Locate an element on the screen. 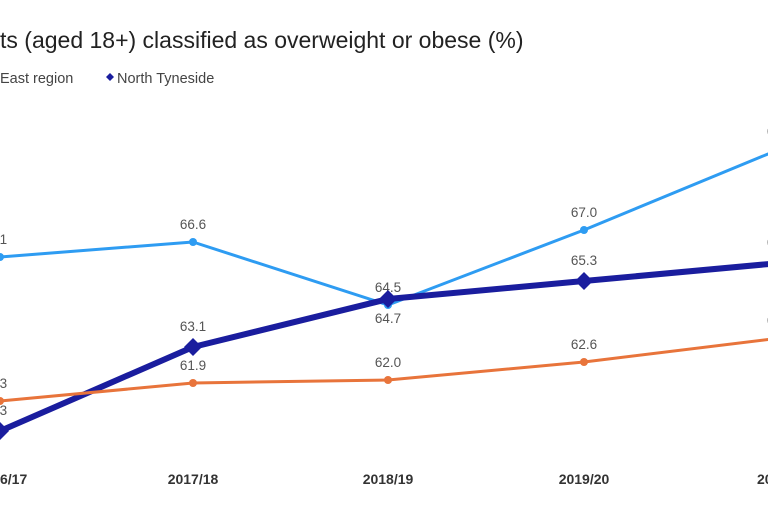 The height and width of the screenshot is (512, 768). legend-label-east-region: East region is located at coordinates (36, 79).